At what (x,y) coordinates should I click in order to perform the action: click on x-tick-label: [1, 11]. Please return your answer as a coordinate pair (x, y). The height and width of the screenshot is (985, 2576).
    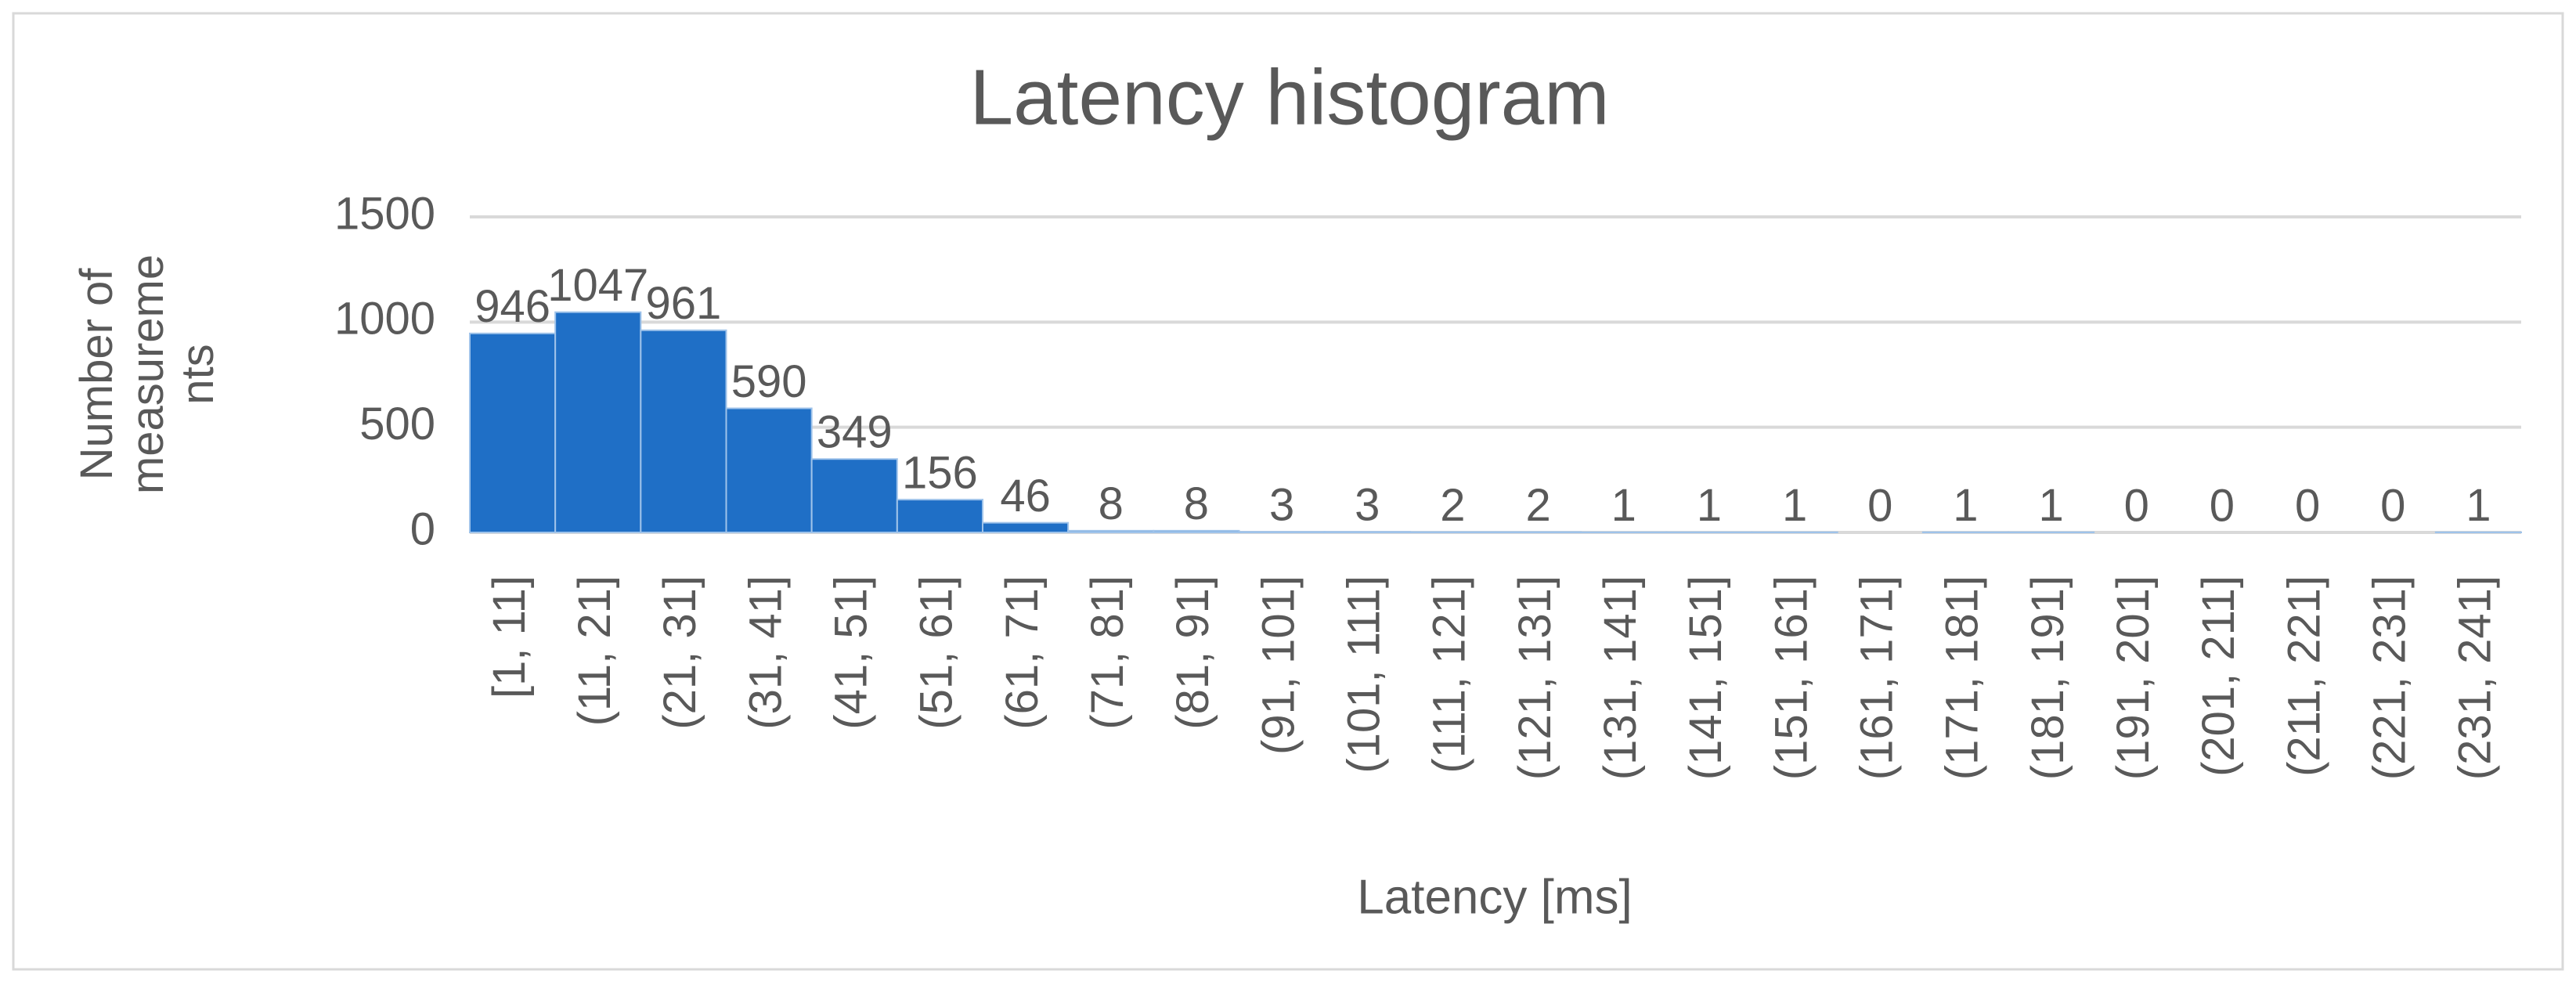
    Looking at the image, I should click on (509, 636).